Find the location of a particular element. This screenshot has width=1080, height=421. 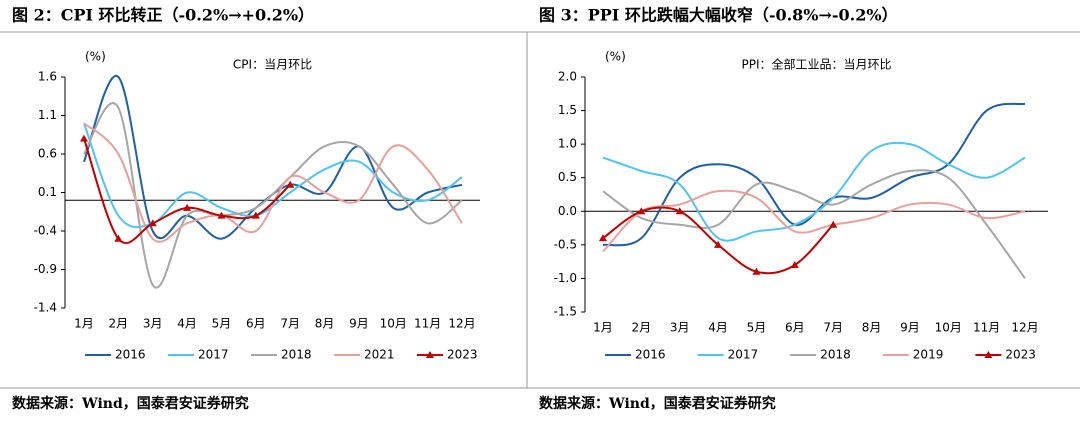

subtitle: PPI：全部工业品：当月环比 is located at coordinates (816, 64).